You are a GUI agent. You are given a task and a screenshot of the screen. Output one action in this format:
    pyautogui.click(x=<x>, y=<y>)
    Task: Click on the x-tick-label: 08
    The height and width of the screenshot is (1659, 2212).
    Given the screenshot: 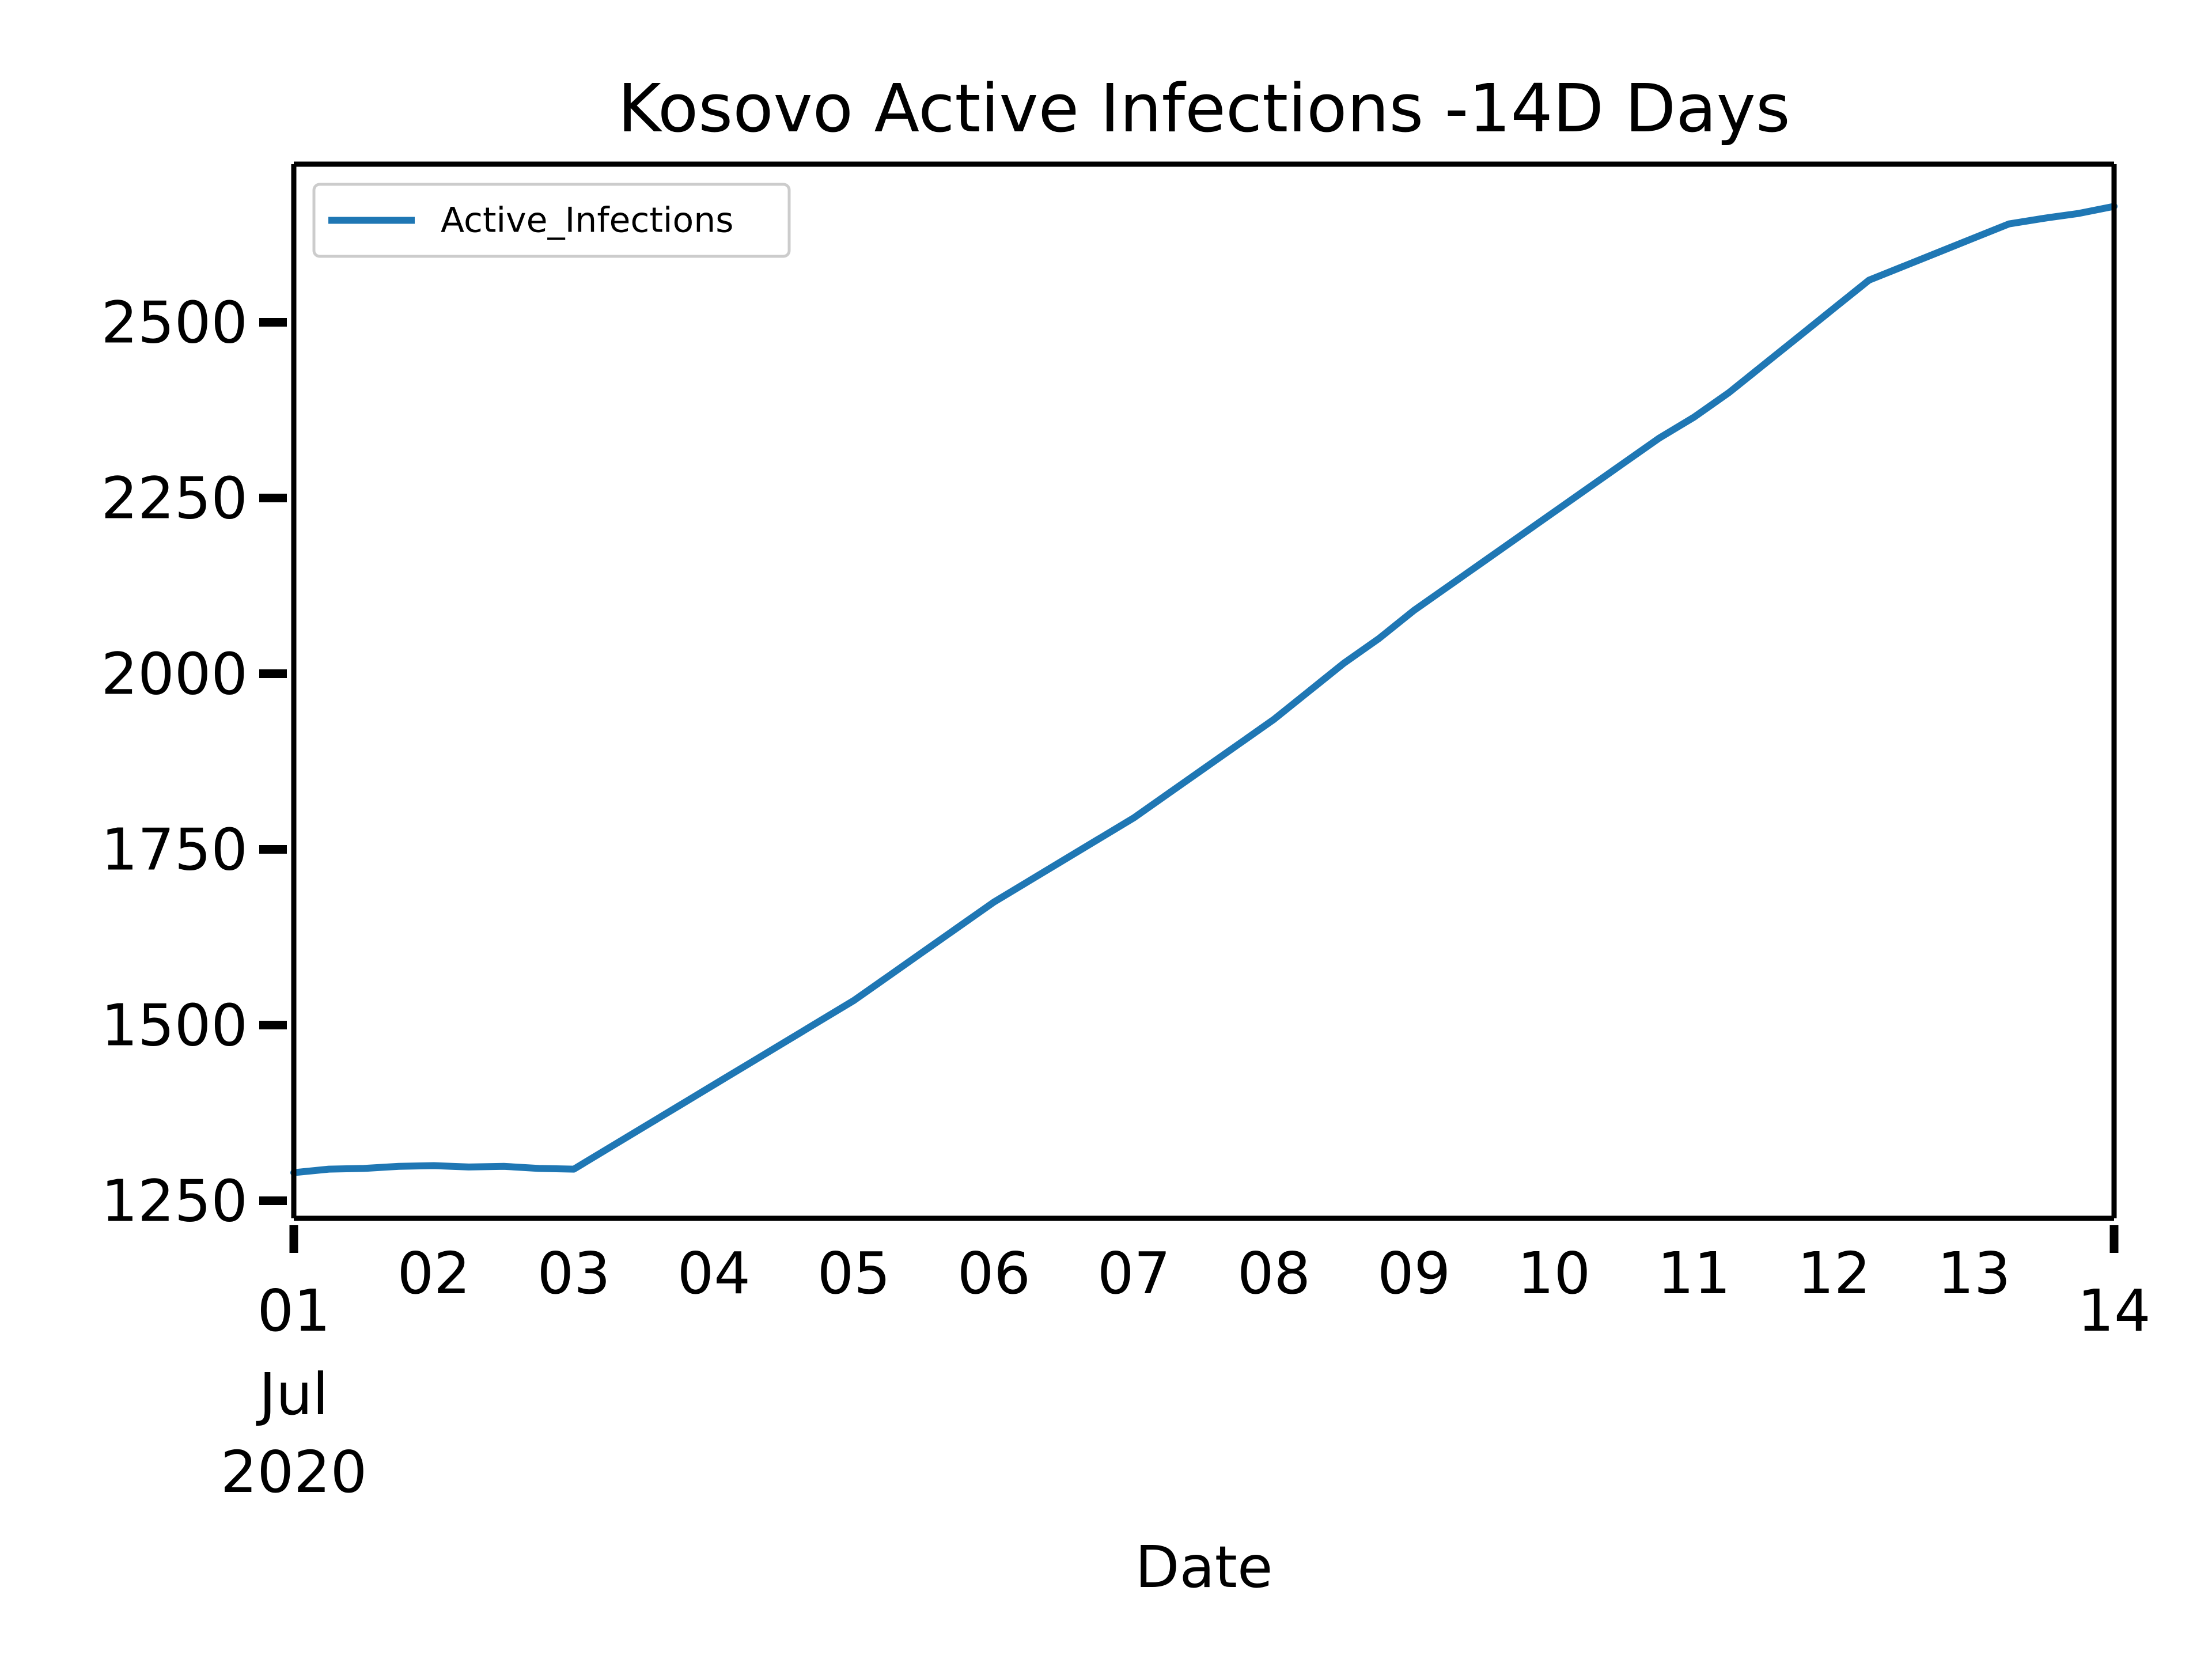 What is the action you would take?
    pyautogui.click(x=1273, y=1273)
    